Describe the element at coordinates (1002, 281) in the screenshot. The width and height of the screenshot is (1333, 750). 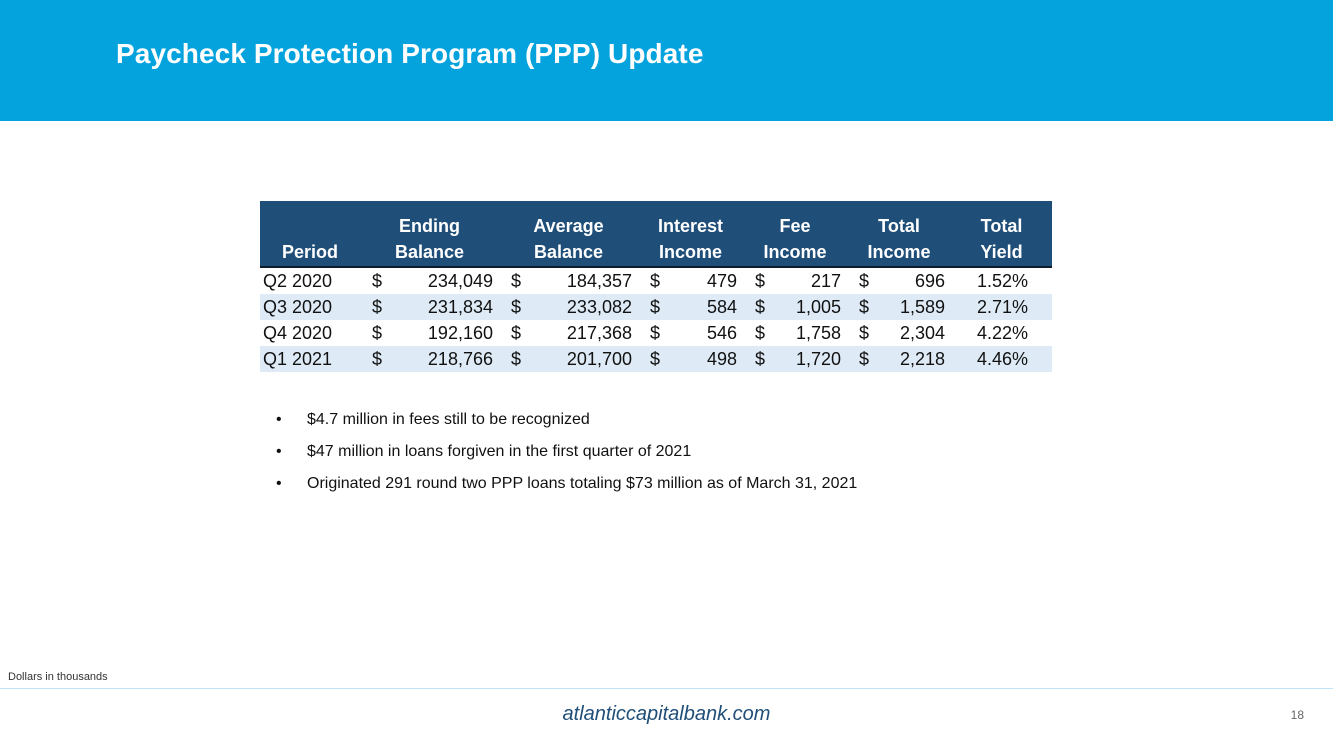
I see `total-yield-cell: 1.52%` at that location.